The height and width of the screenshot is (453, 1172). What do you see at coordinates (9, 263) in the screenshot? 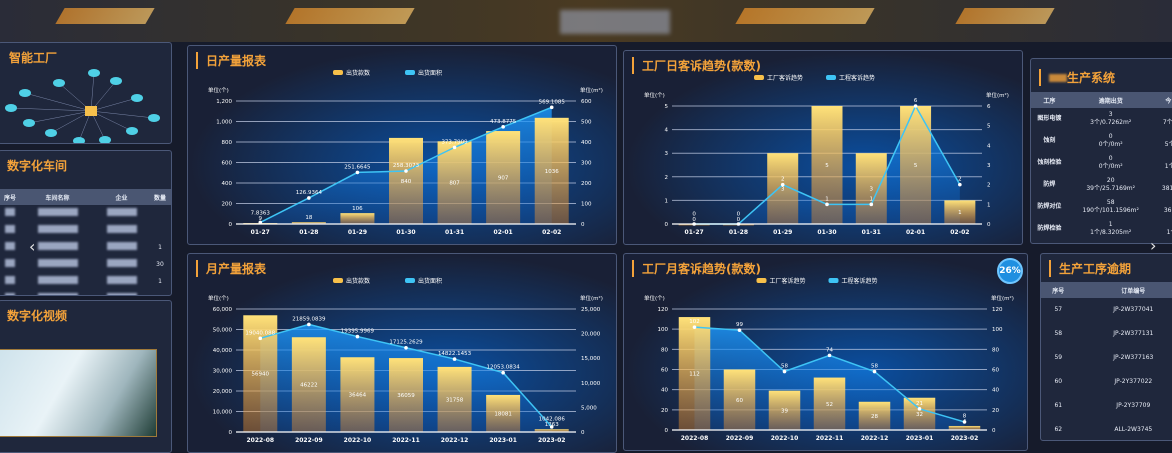
I see `blurred-text` at bounding box center [9, 263].